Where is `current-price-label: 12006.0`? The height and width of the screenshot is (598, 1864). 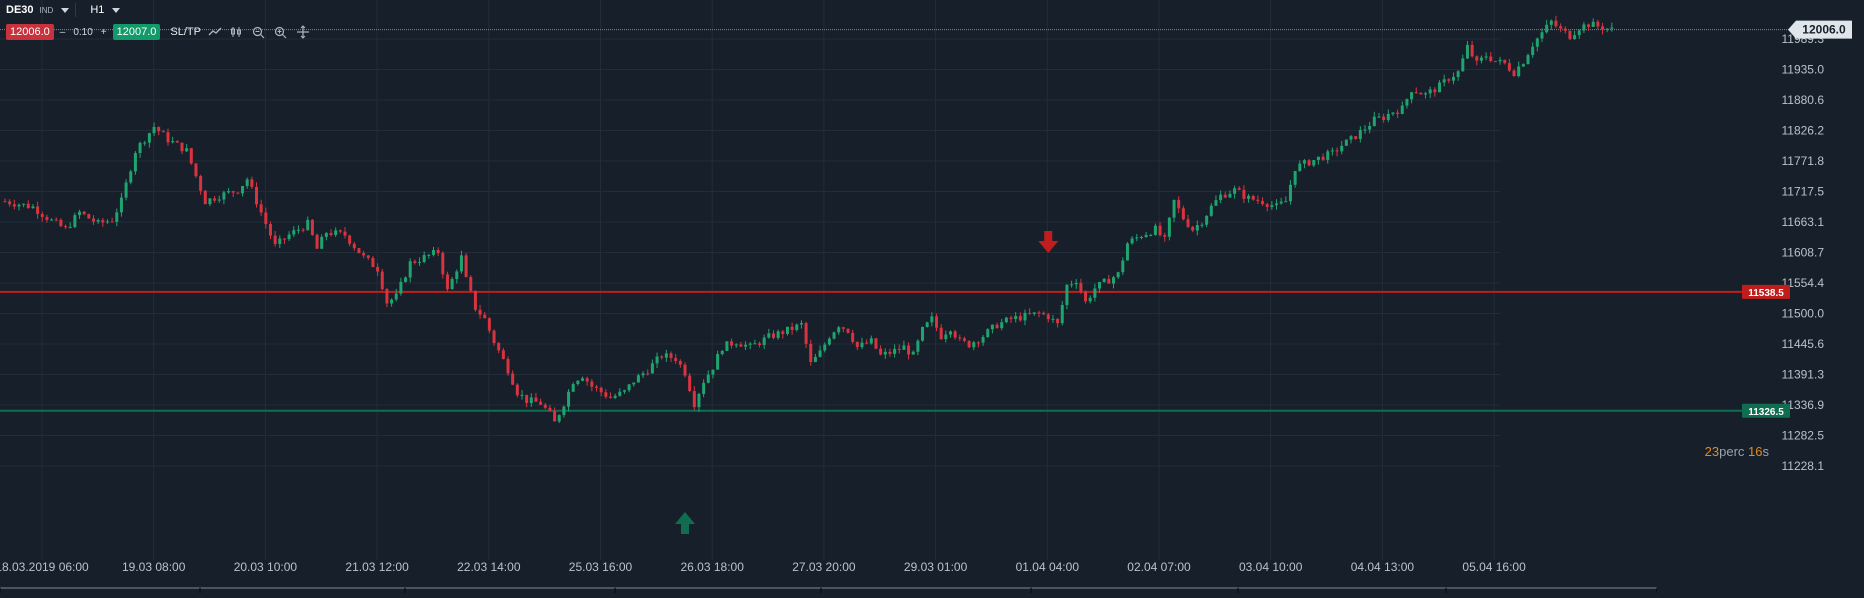 current-price-label: 12006.0 is located at coordinates (1824, 30).